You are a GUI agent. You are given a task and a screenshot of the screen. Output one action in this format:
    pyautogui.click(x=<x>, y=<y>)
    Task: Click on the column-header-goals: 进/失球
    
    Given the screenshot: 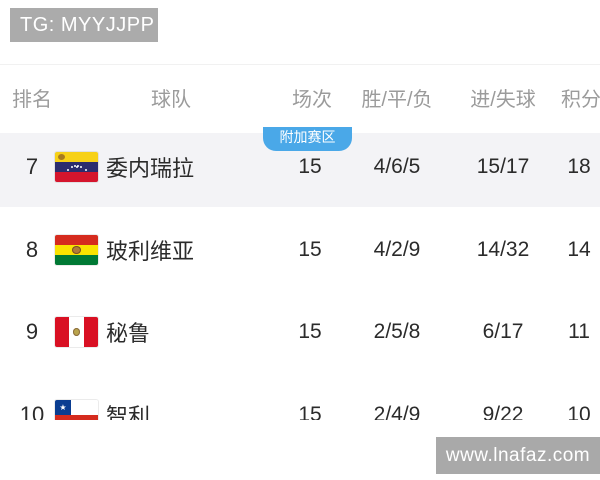 What is the action you would take?
    pyautogui.click(x=503, y=100)
    